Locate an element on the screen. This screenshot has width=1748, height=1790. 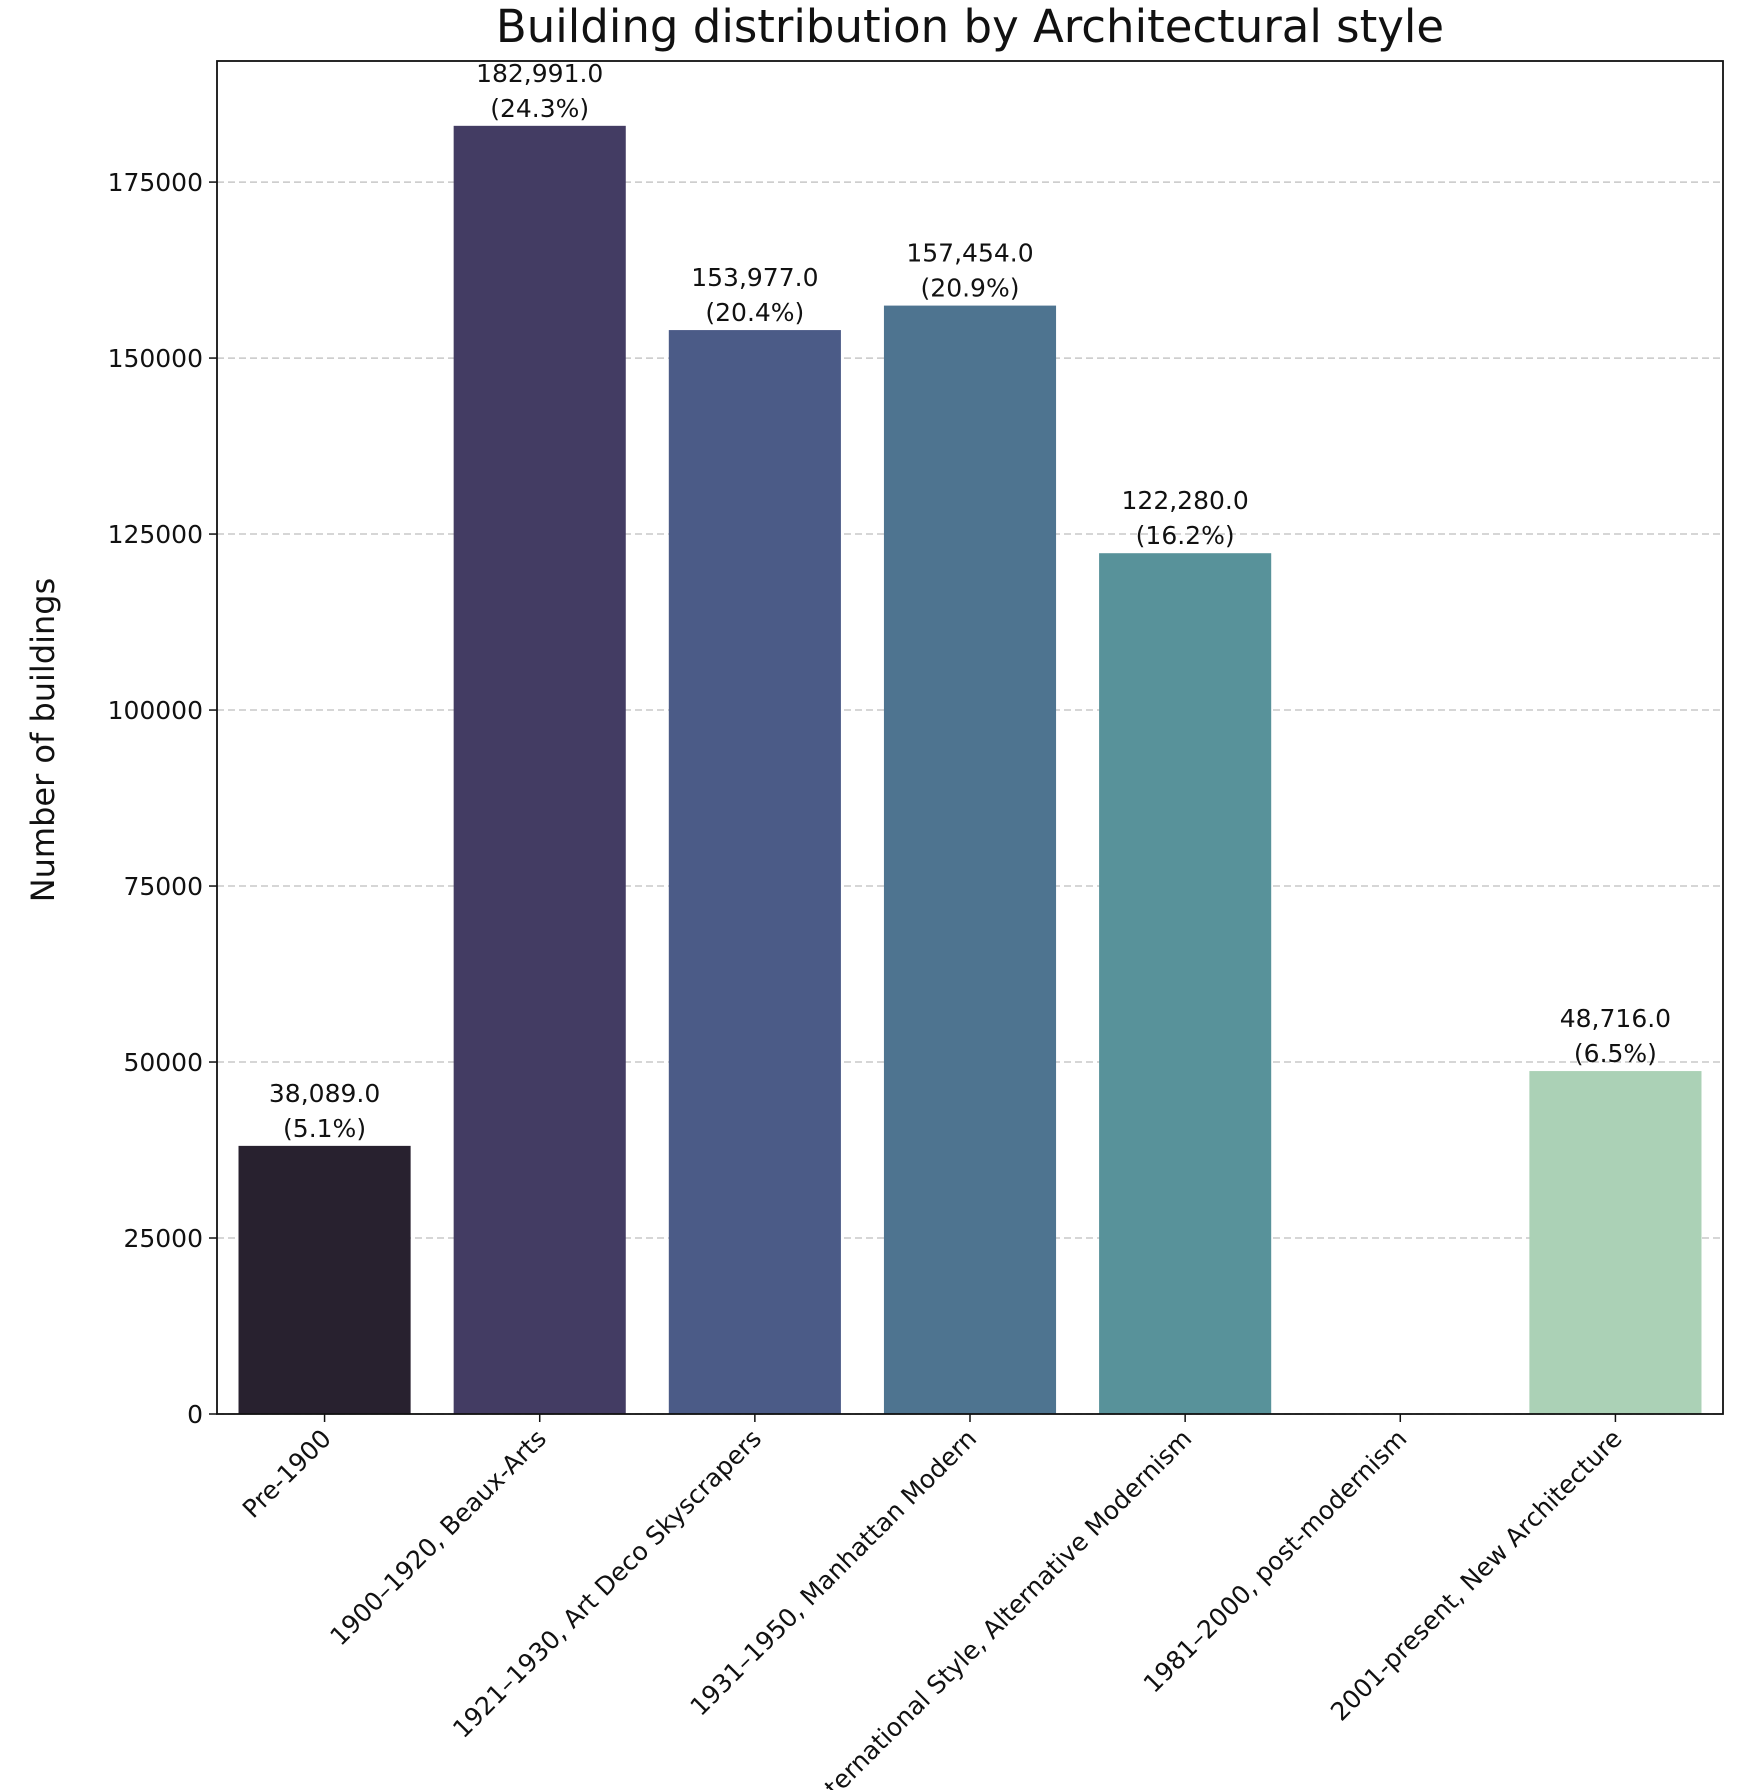
x-tick-label: 1900–1920, Beaux-Arts is located at coordinates (438, 1538).